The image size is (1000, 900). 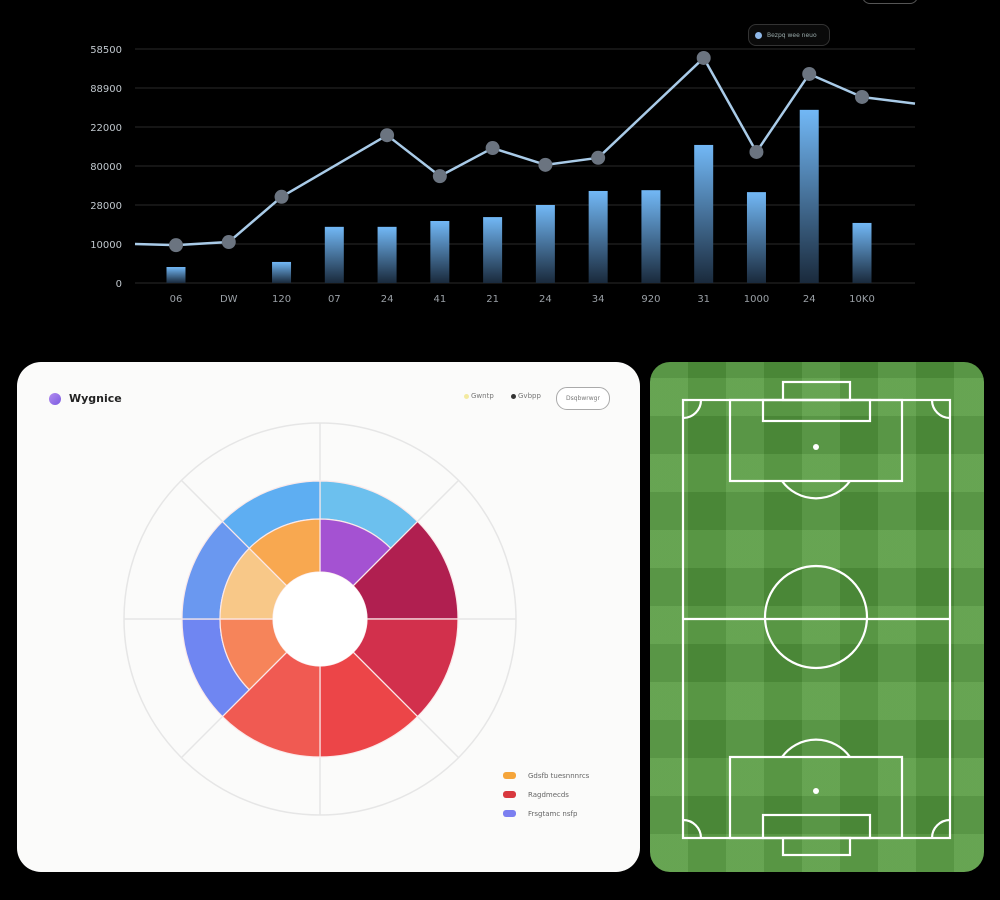 I want to click on brand: Wygnice, so click(x=85, y=398).